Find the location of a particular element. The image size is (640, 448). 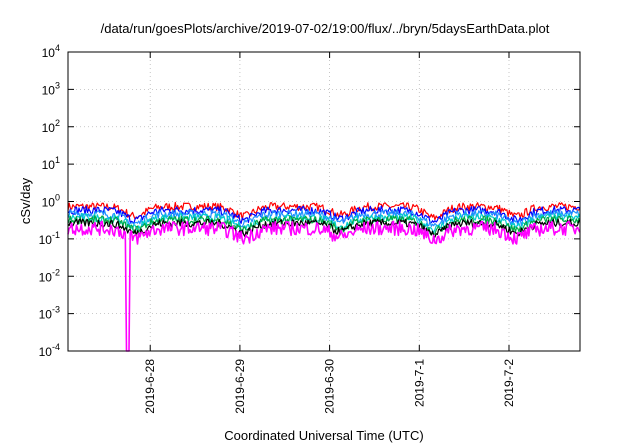

y-tick-exponent: 0 is located at coordinates (57, 198).